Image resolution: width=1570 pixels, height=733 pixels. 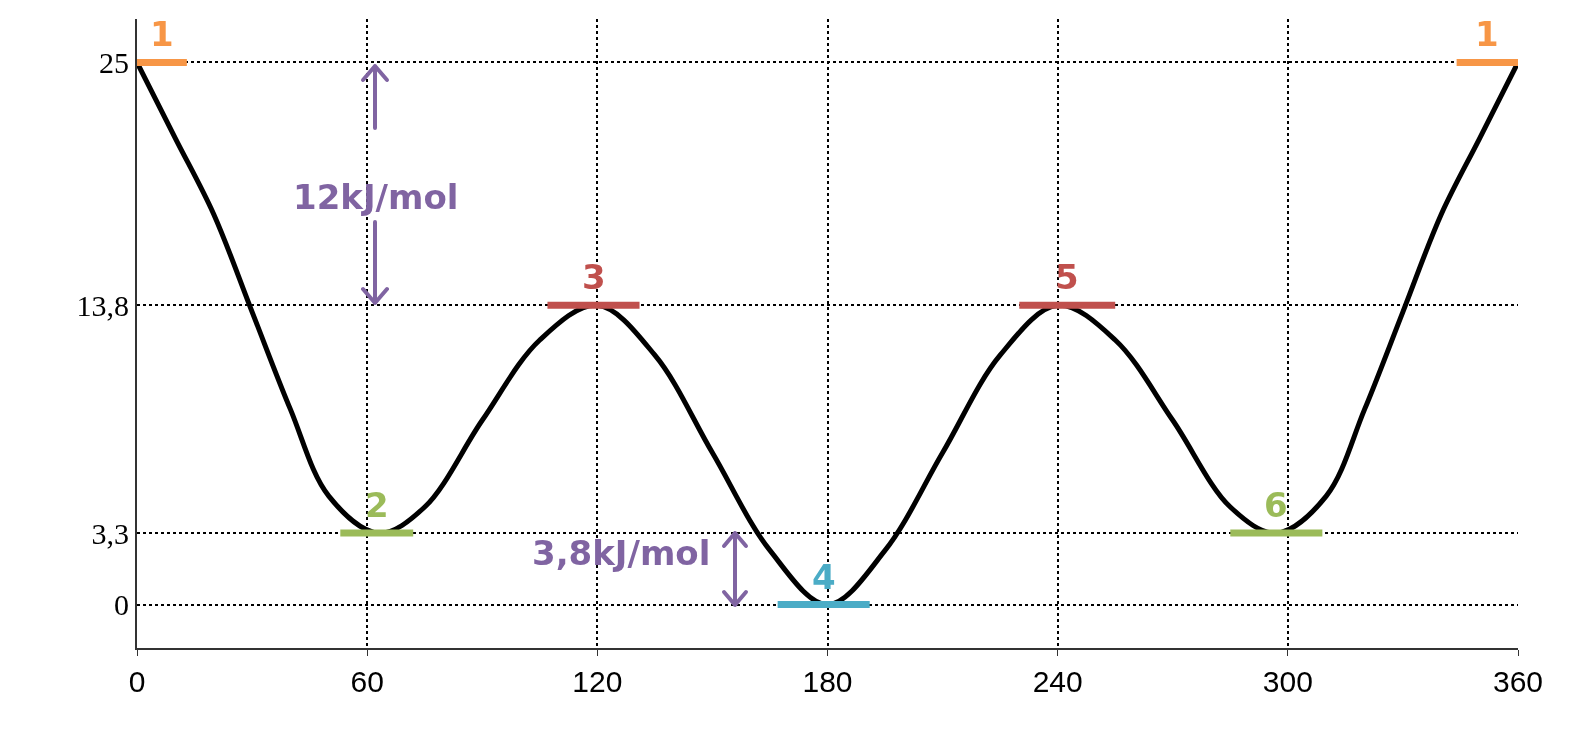 What do you see at coordinates (827, 681) in the screenshot?
I see `x-tick-label: 180` at bounding box center [827, 681].